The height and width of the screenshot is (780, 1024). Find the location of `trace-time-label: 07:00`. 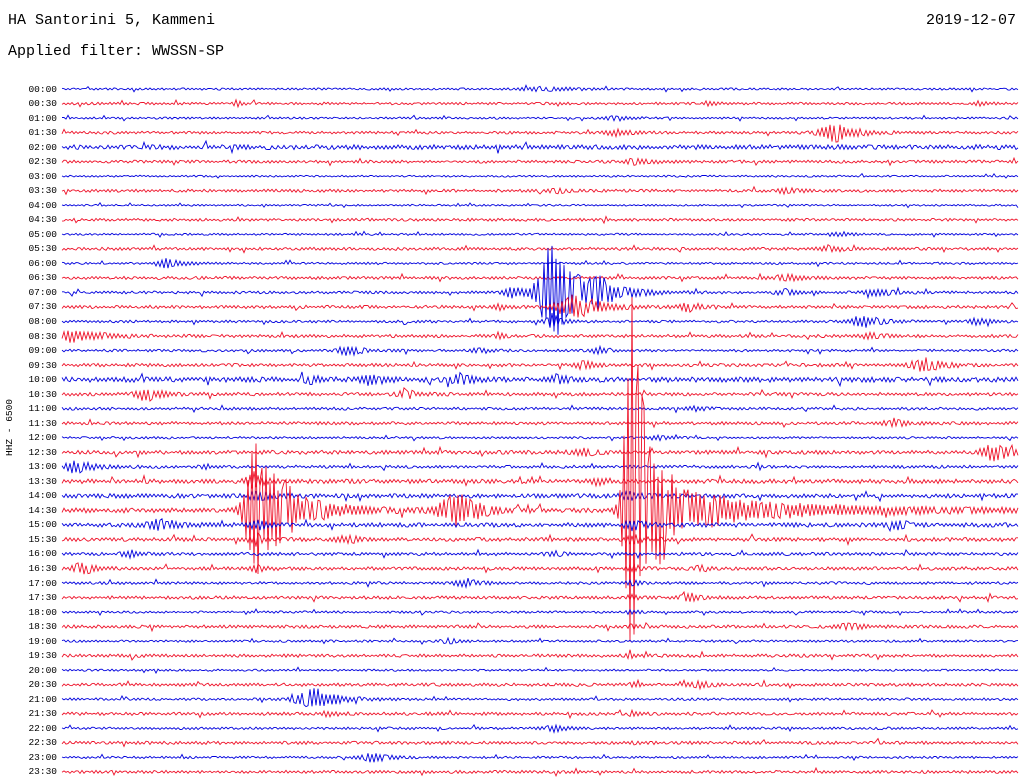

trace-time-label: 07:00 is located at coordinates (42, 292).